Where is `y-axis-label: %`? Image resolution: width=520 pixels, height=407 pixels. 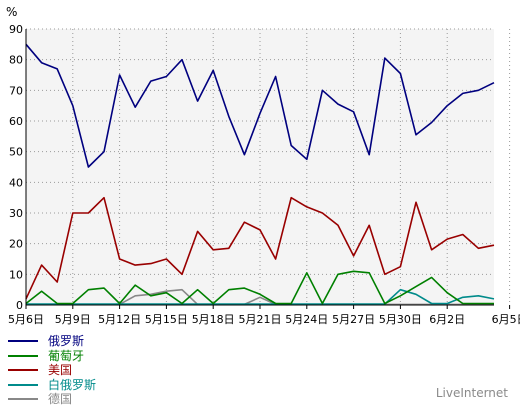
y-axis-label: % is located at coordinates (11, 12).